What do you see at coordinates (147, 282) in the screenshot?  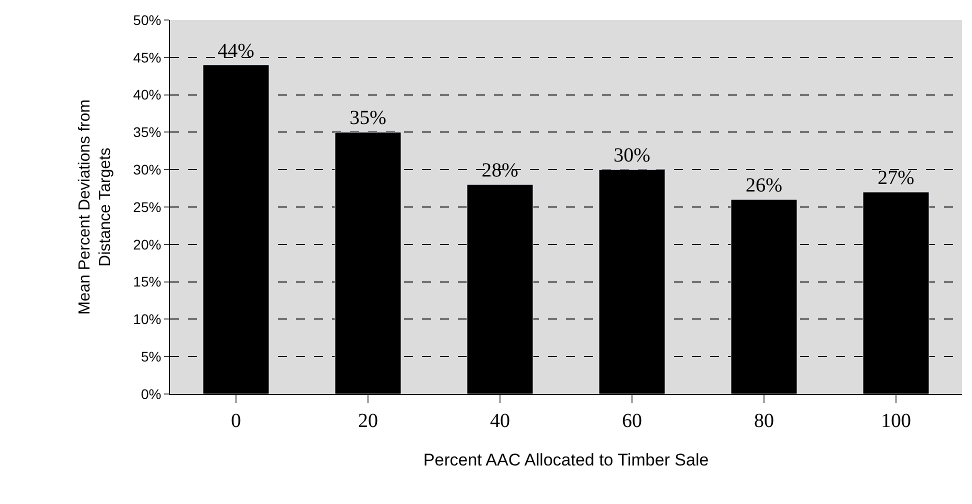 I see `y-tick-label: 15%` at bounding box center [147, 282].